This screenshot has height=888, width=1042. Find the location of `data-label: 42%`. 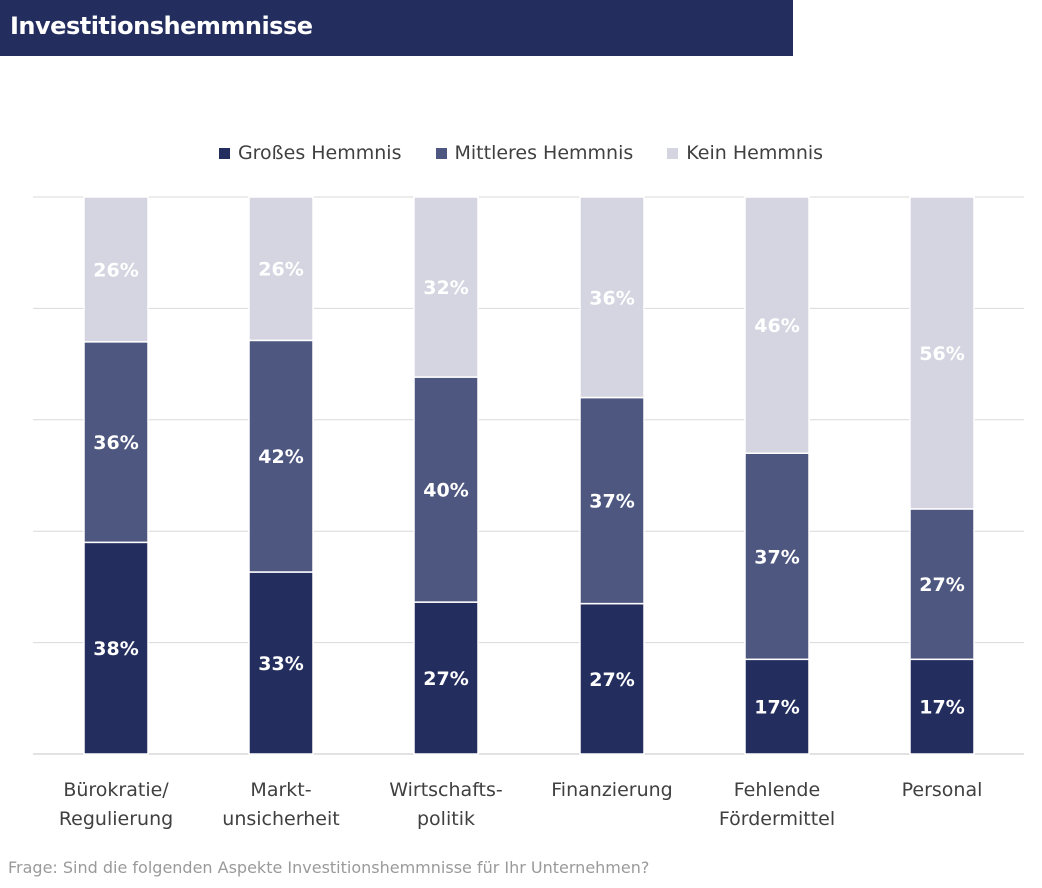

data-label: 42% is located at coordinates (280, 457).